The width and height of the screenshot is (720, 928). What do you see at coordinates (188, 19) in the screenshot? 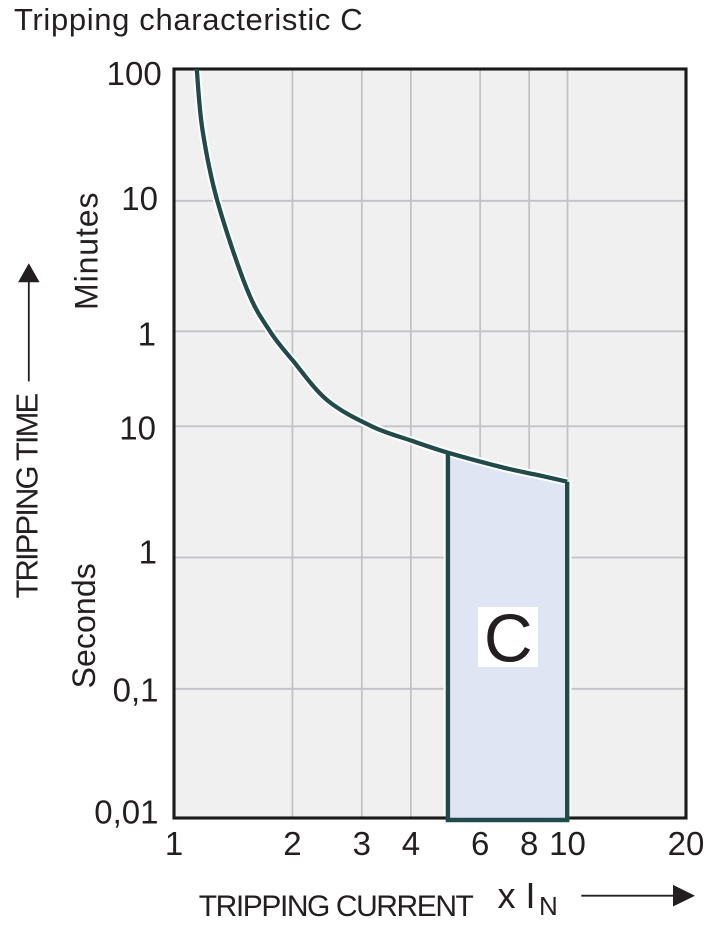
I see `svg-text: Tripping characteristic C` at bounding box center [188, 19].